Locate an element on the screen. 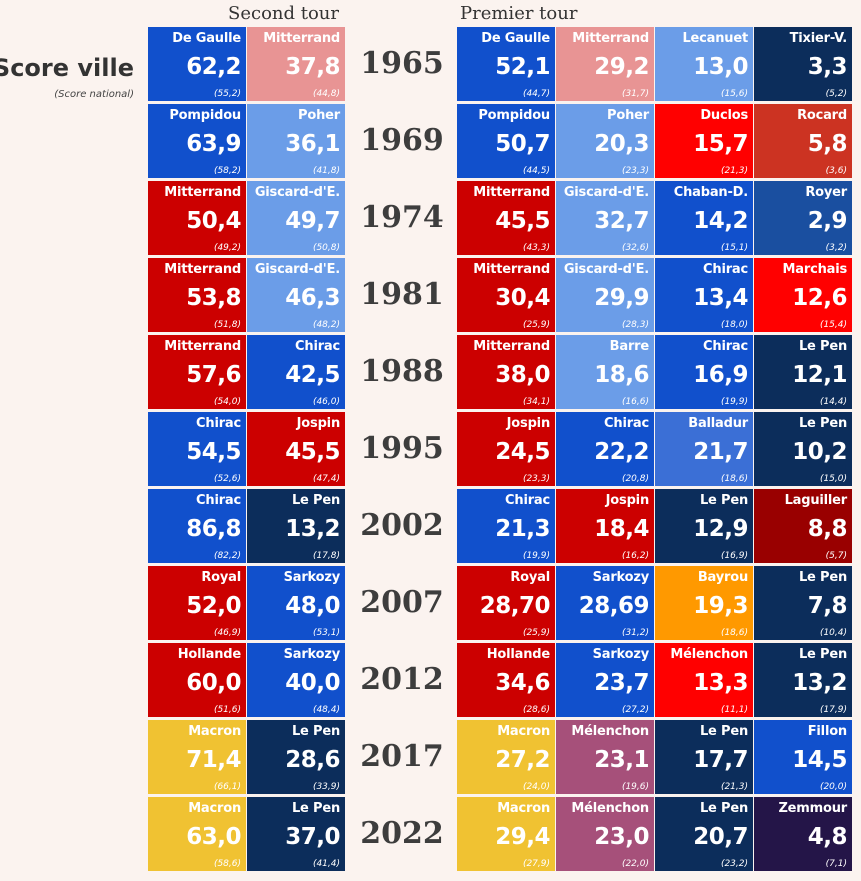 The height and width of the screenshot is (881, 861). city-score: 15,7 is located at coordinates (720, 144).